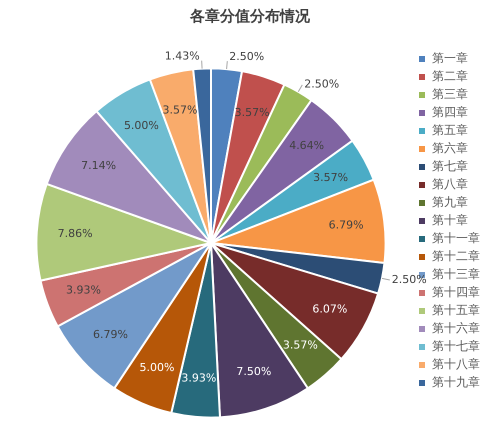 The height and width of the screenshot is (444, 500). I want to click on legend-label: 第四章, so click(450, 112).